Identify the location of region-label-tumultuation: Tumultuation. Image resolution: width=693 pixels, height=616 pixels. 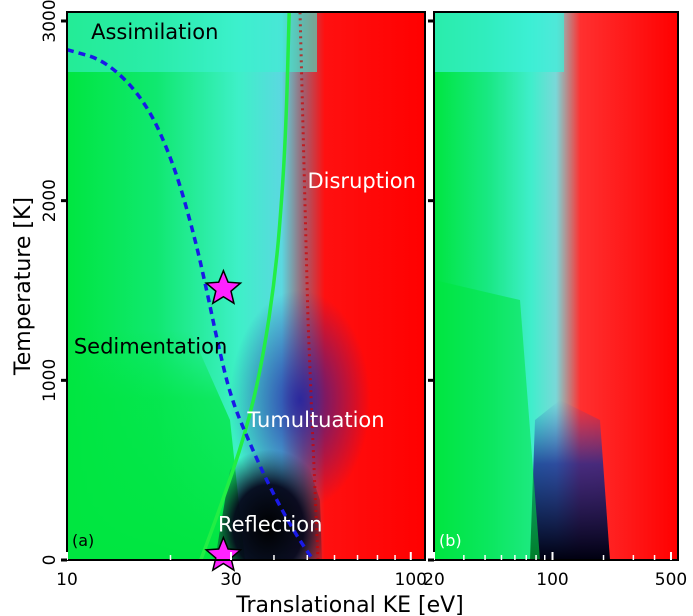
(315, 420).